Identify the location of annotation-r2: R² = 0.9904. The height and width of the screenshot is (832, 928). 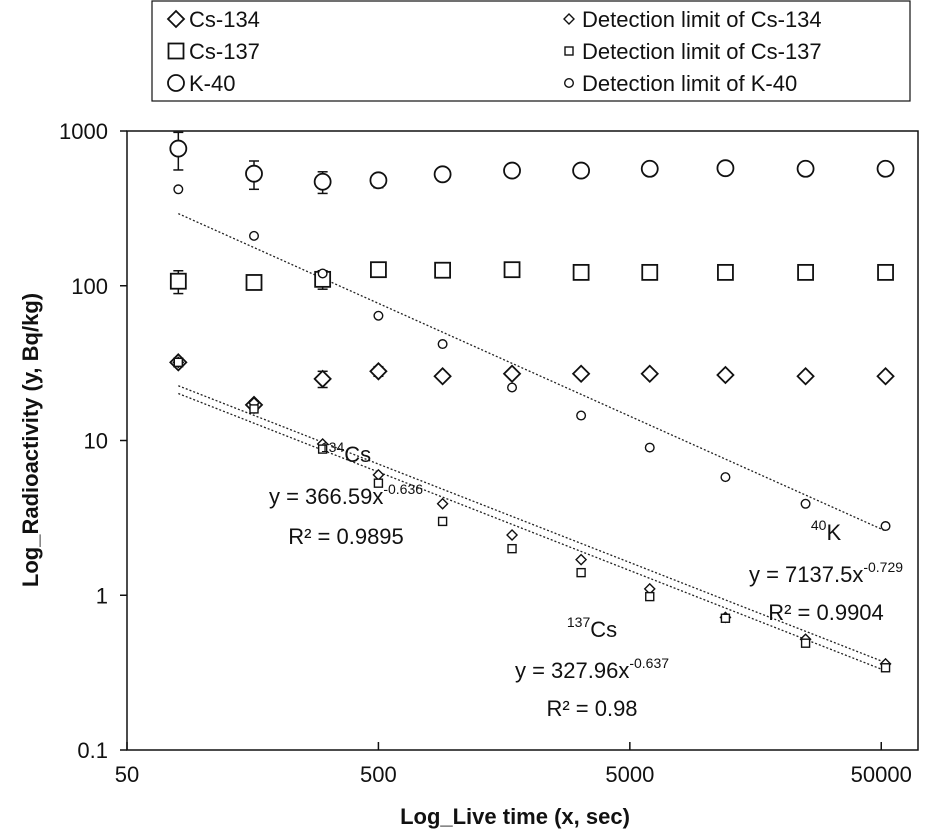
(826, 612).